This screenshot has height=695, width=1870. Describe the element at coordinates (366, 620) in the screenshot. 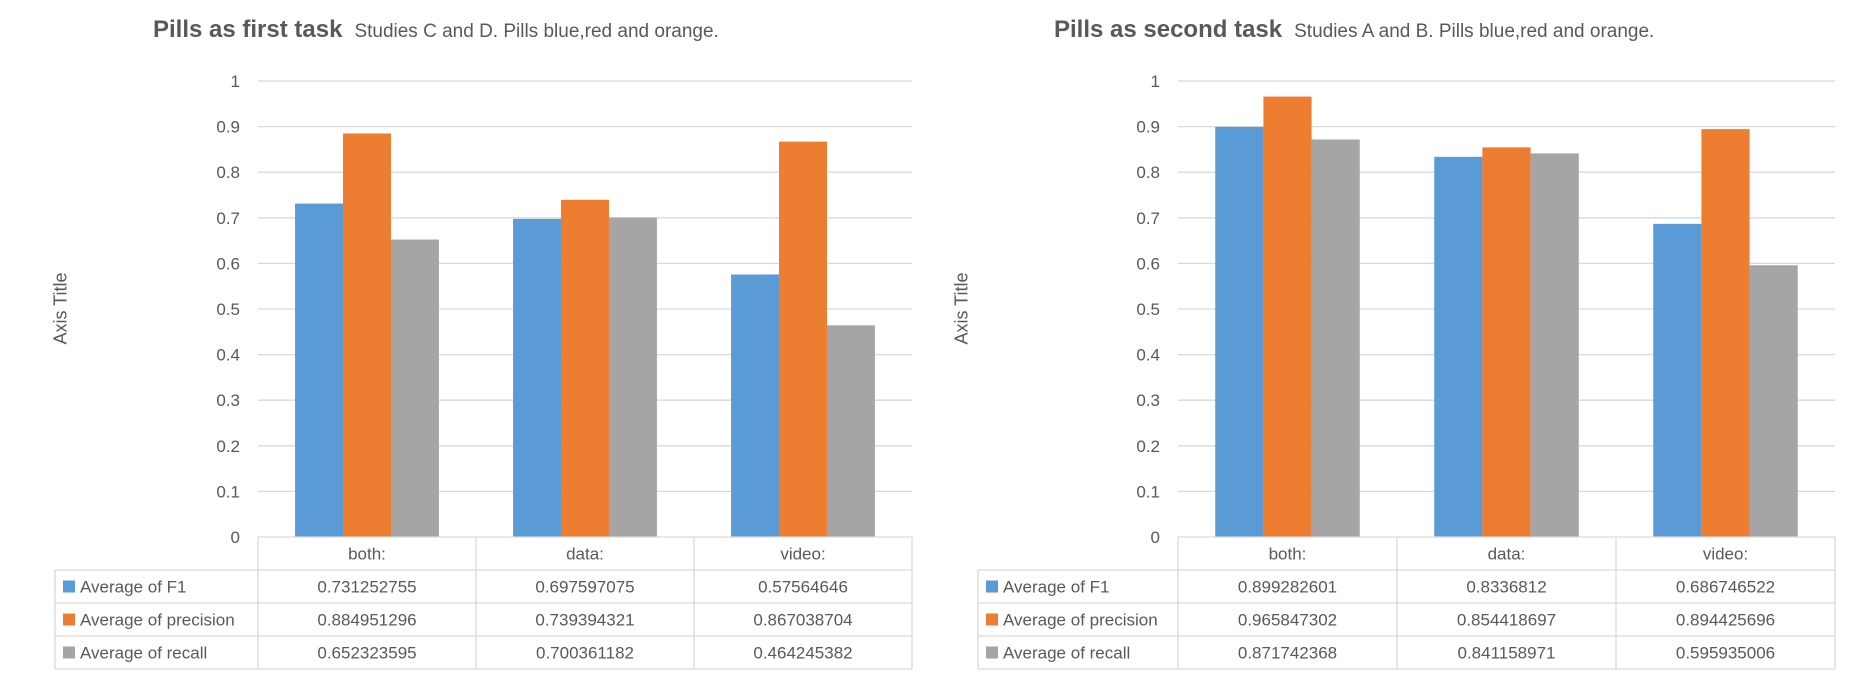

I see `data-label: 0.884951296` at that location.